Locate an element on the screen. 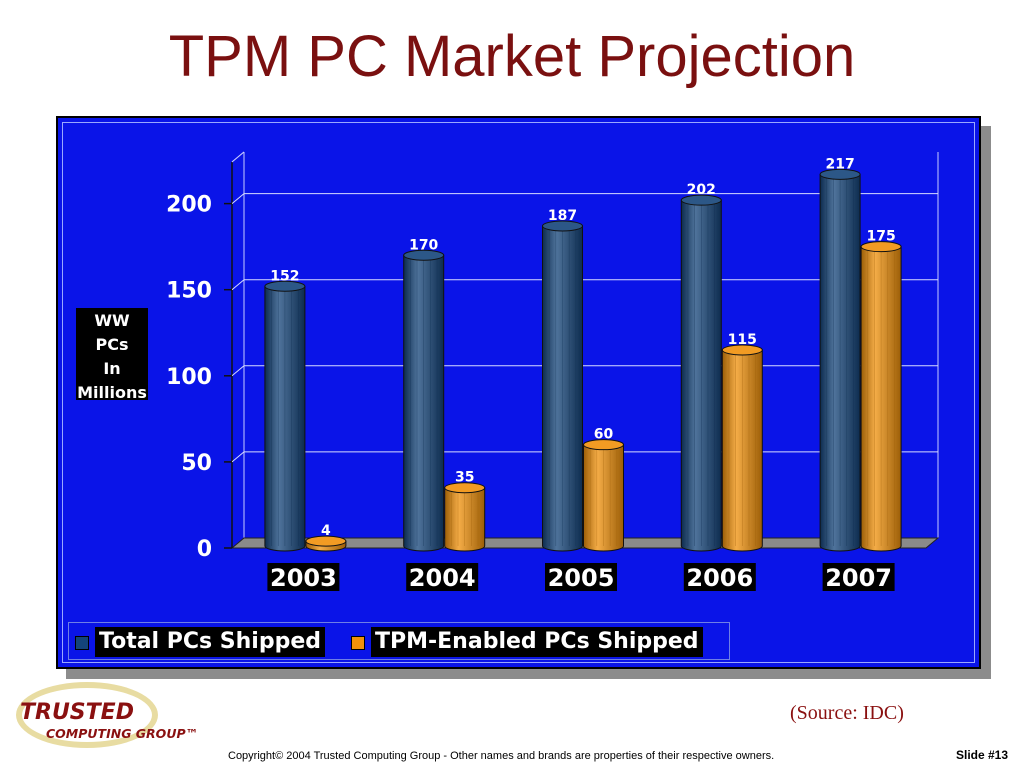 Image resolution: width=1024 pixels, height=768 pixels. data-label: 202 is located at coordinates (701, 190).